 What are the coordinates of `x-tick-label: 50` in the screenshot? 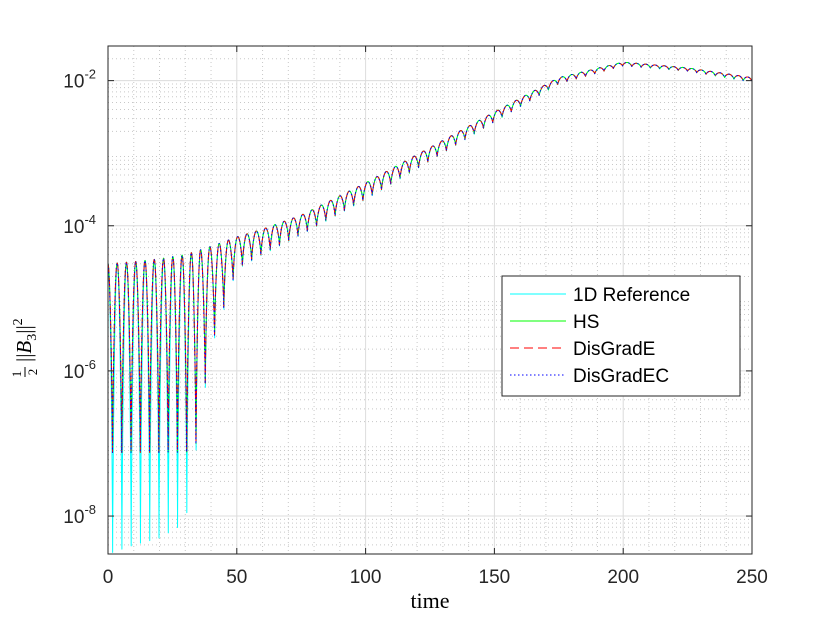 It's located at (236, 577).